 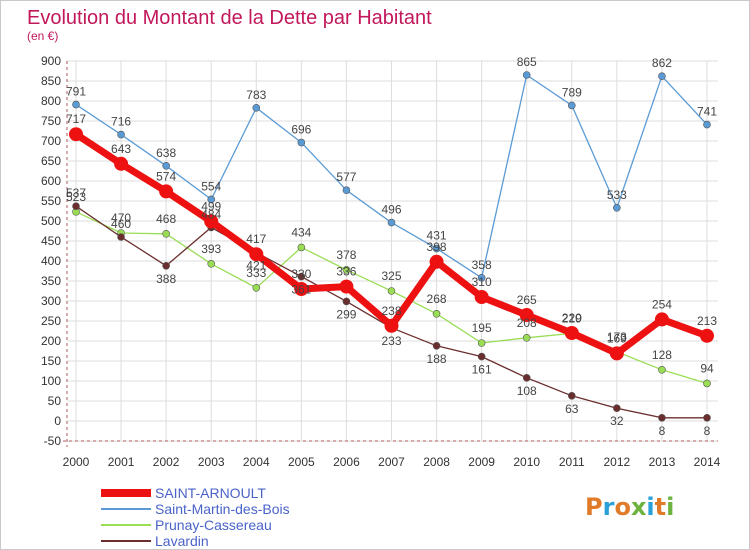 What do you see at coordinates (572, 318) in the screenshot?
I see `data-label: 220` at bounding box center [572, 318].